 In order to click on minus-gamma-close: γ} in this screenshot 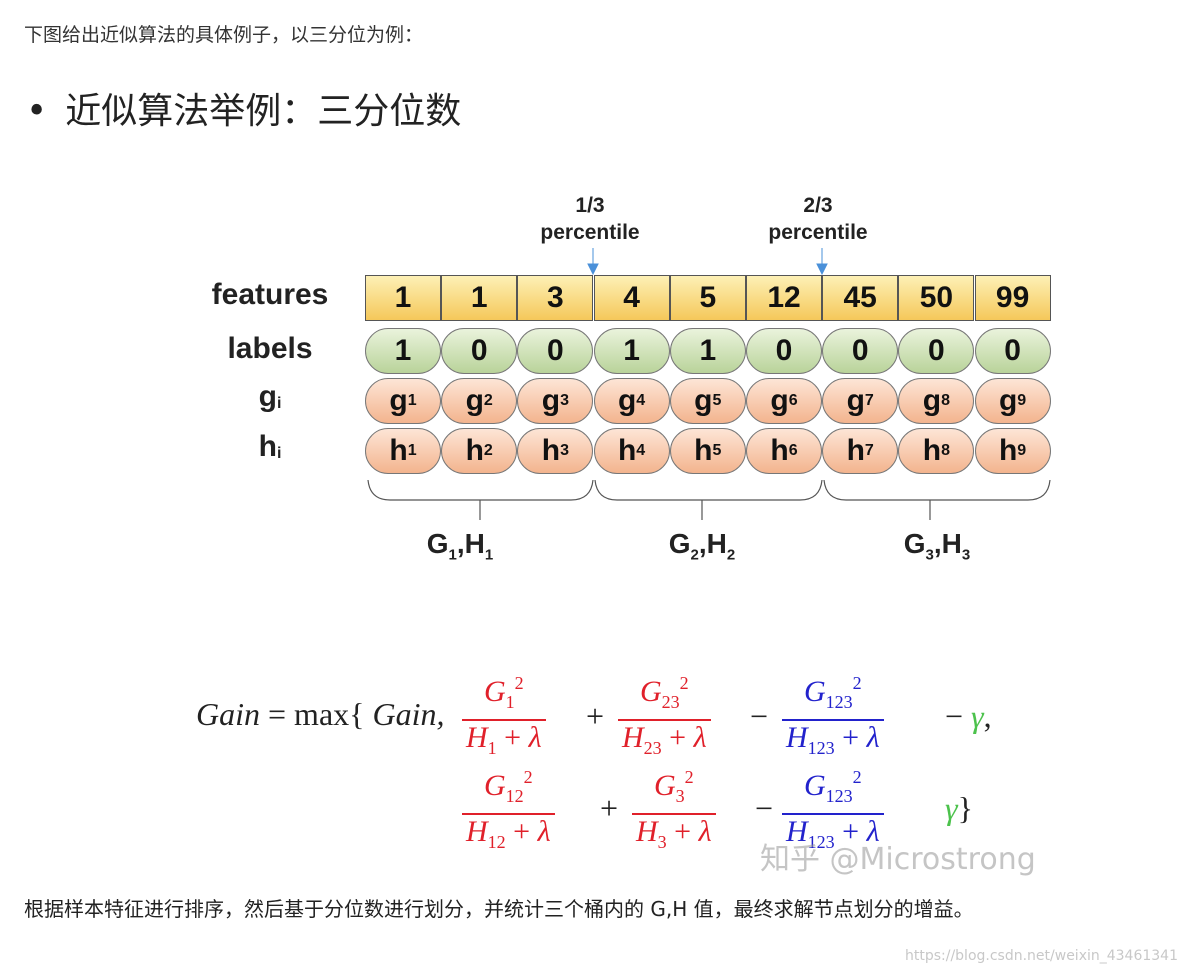, I will do `click(959, 808)`.